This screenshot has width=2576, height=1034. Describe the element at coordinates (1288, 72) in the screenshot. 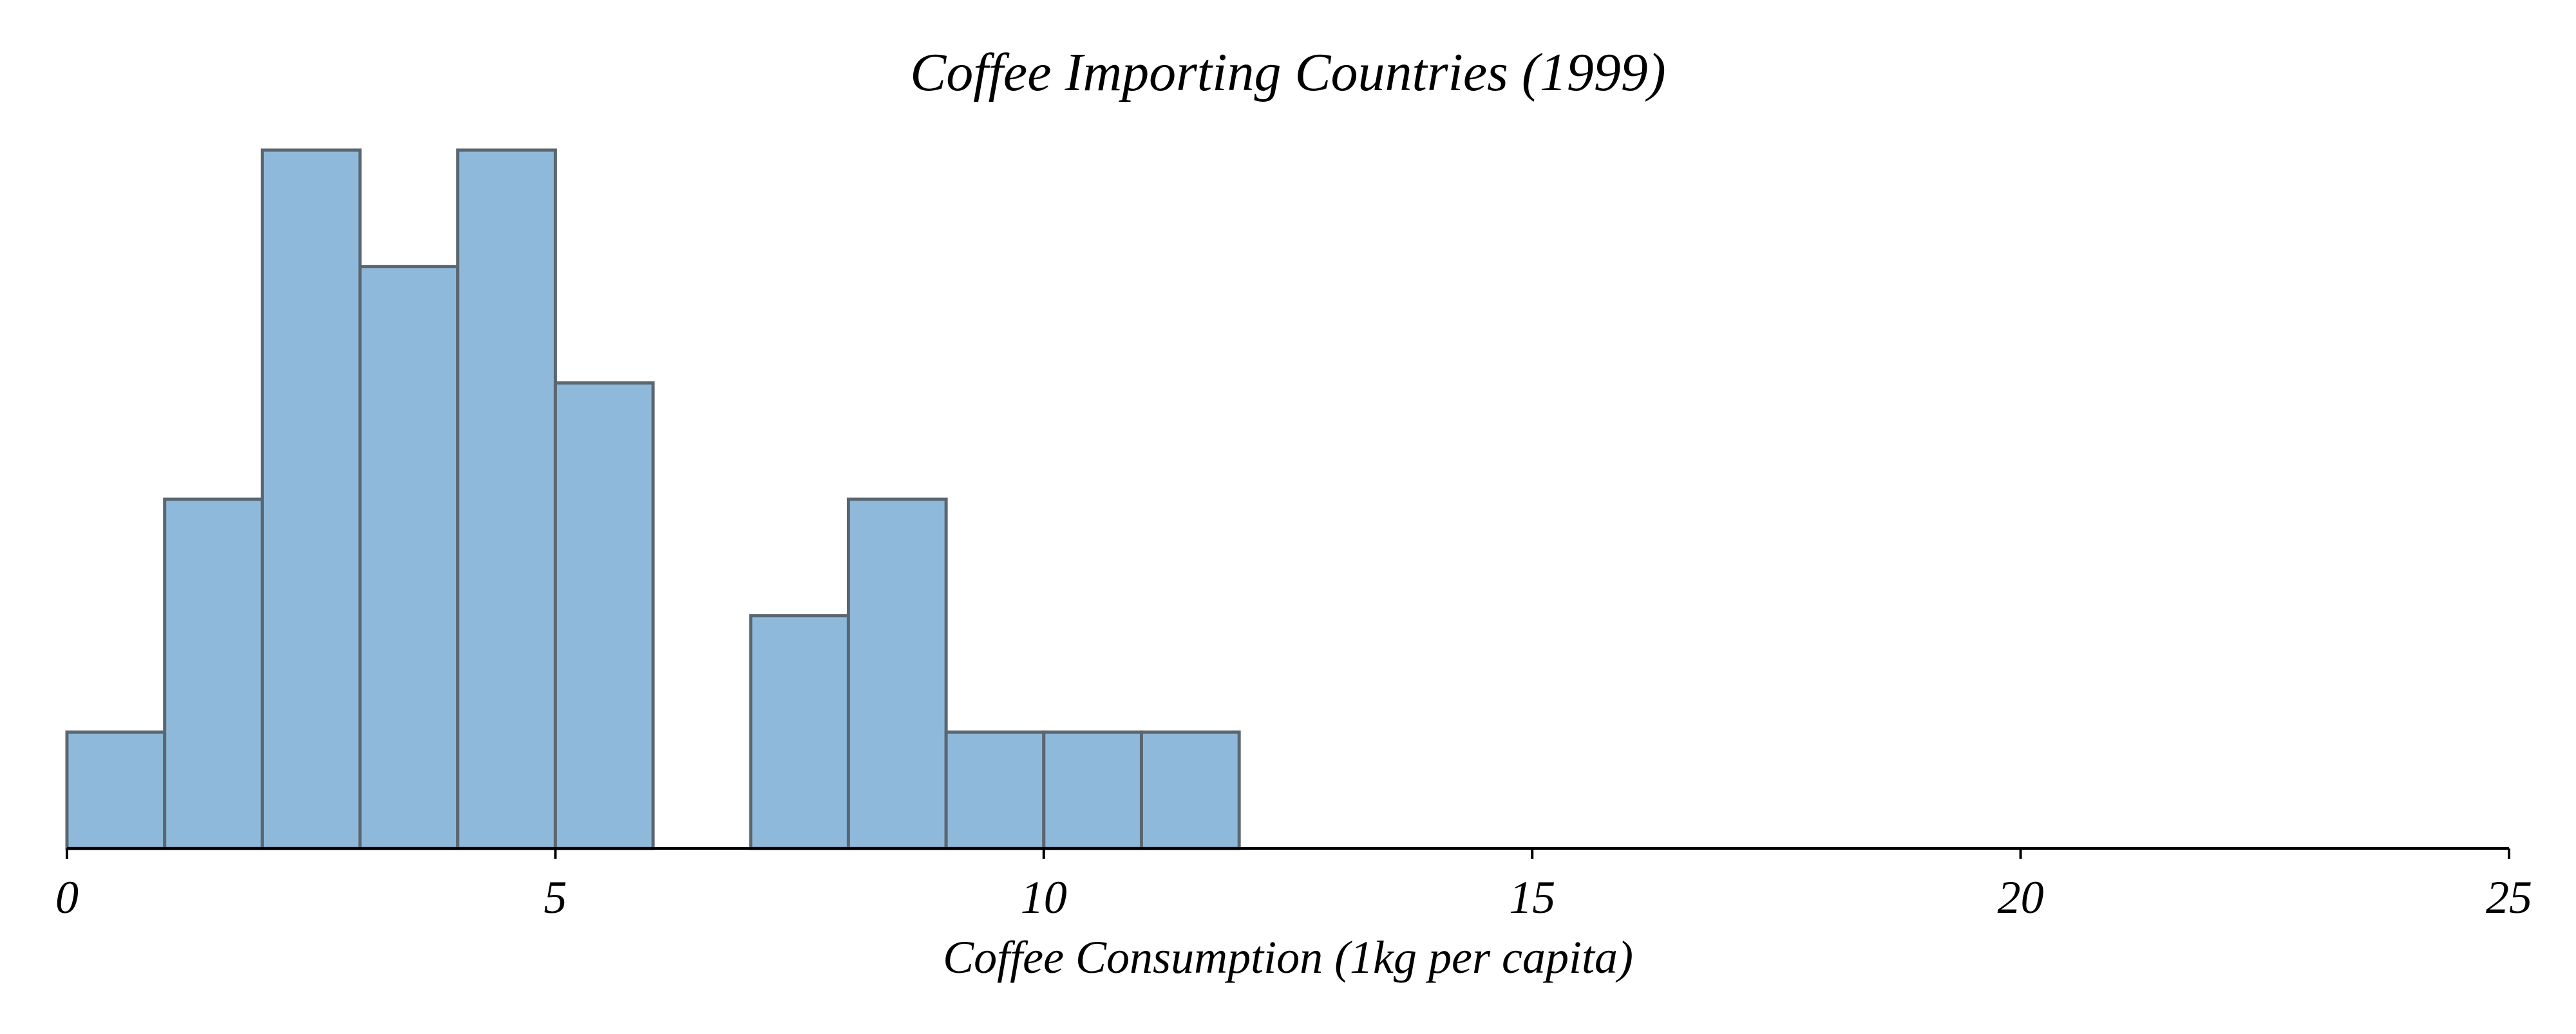

I see `chart-title: Coffee Importing Countries (1999)` at that location.